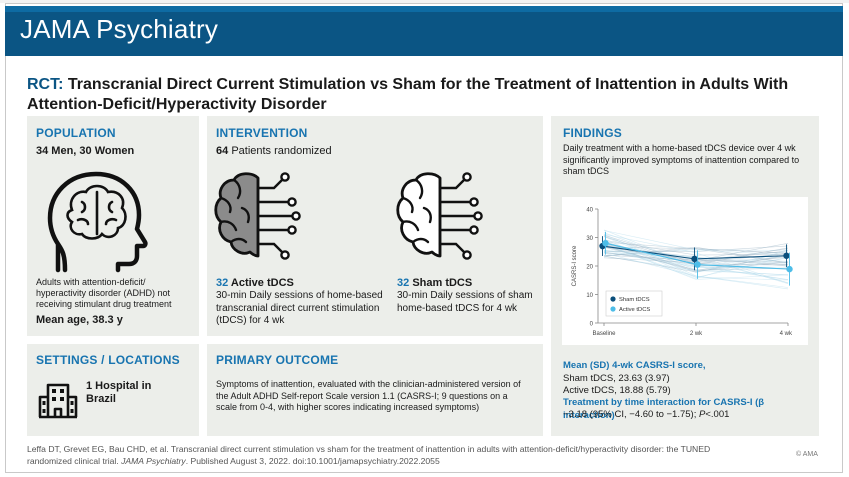 Image resolution: width=849 pixels, height=477 pixels. I want to click on head-brain-icon, so click(97, 222).